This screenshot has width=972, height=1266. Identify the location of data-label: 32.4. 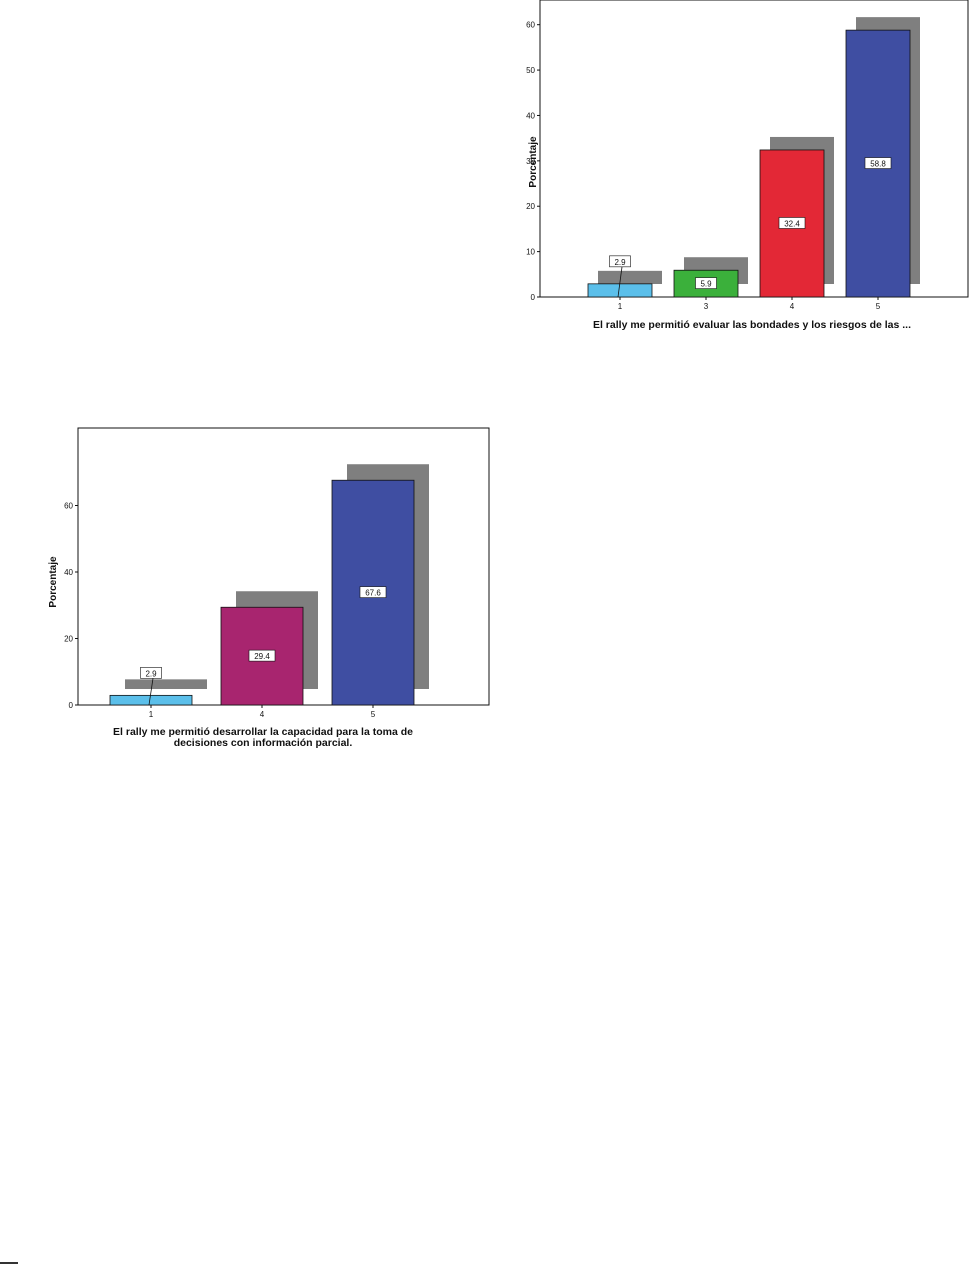
(792, 223).